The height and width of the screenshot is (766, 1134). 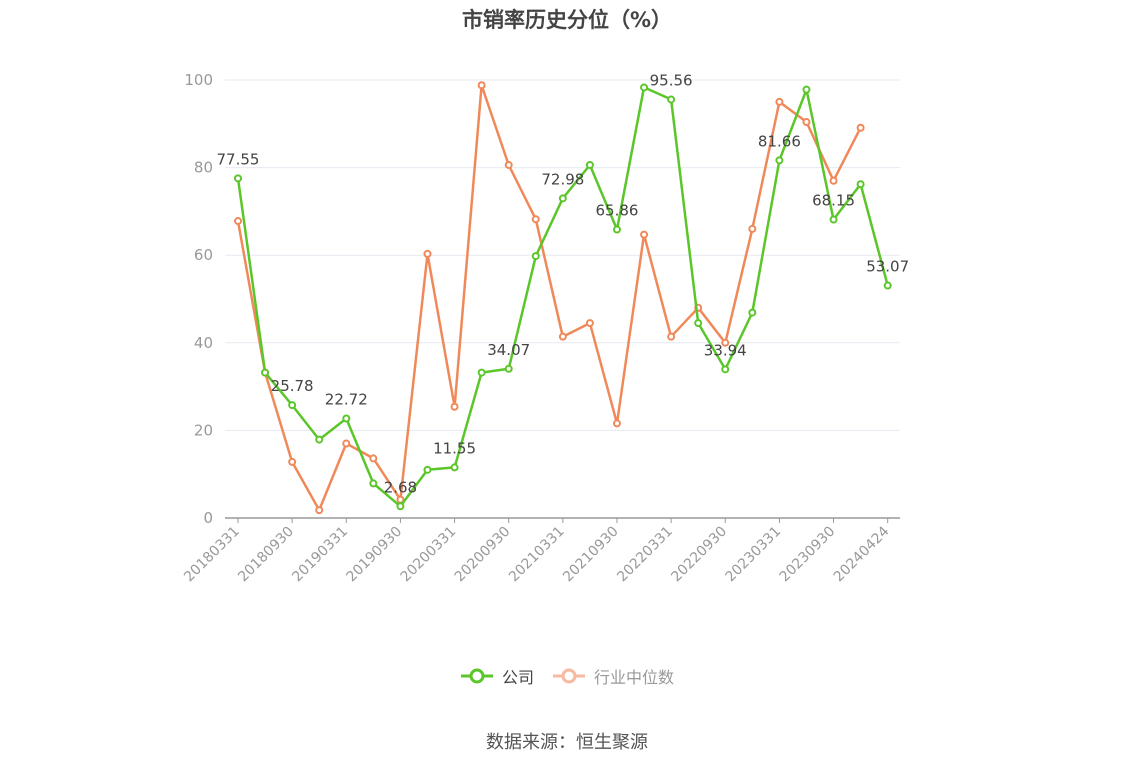 I want to click on data-label: 33.94, so click(x=725, y=350).